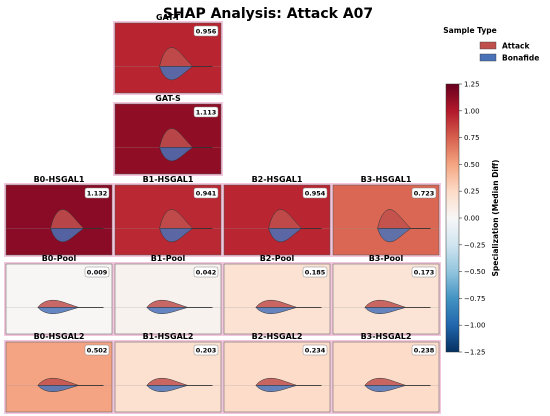 This screenshot has width=550, height=416. I want to click on value-label: 0.502, so click(97, 351).